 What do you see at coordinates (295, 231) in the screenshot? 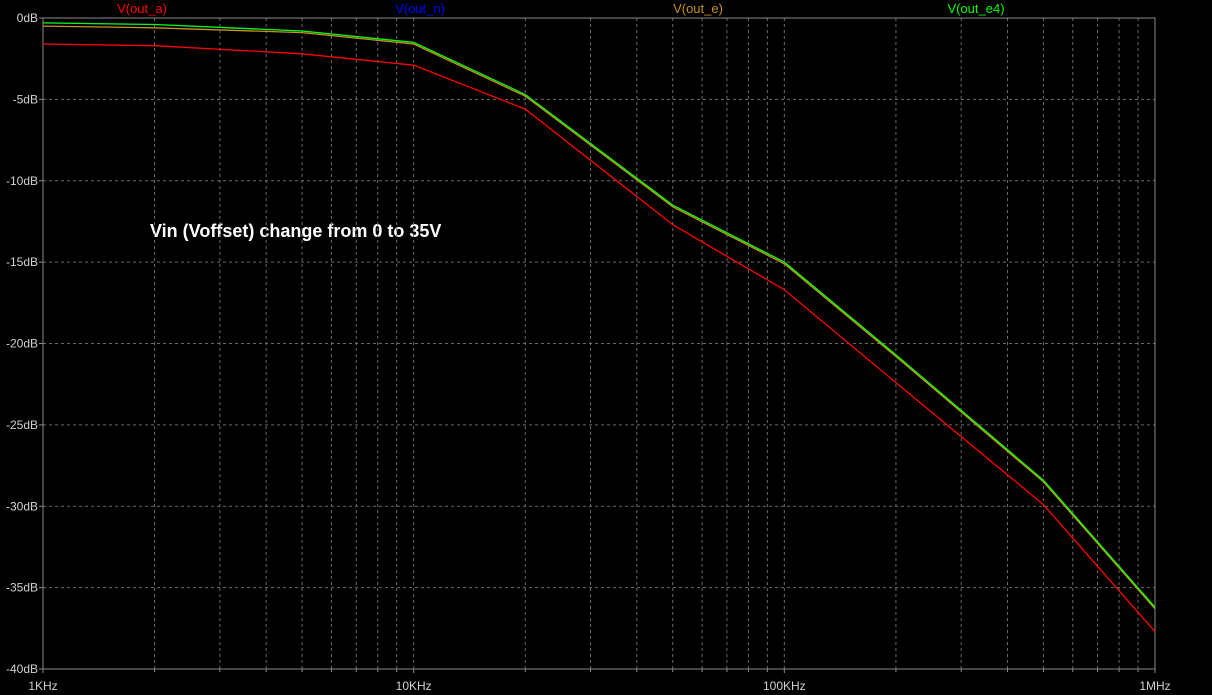
I see `annotation: Vin (Voffset) change from 0 to 35V` at bounding box center [295, 231].